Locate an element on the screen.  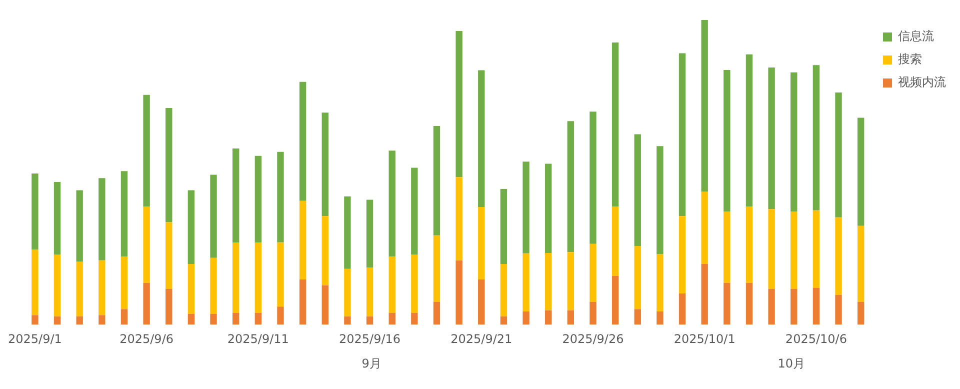
legend-label: 信息流 is located at coordinates (916, 36).